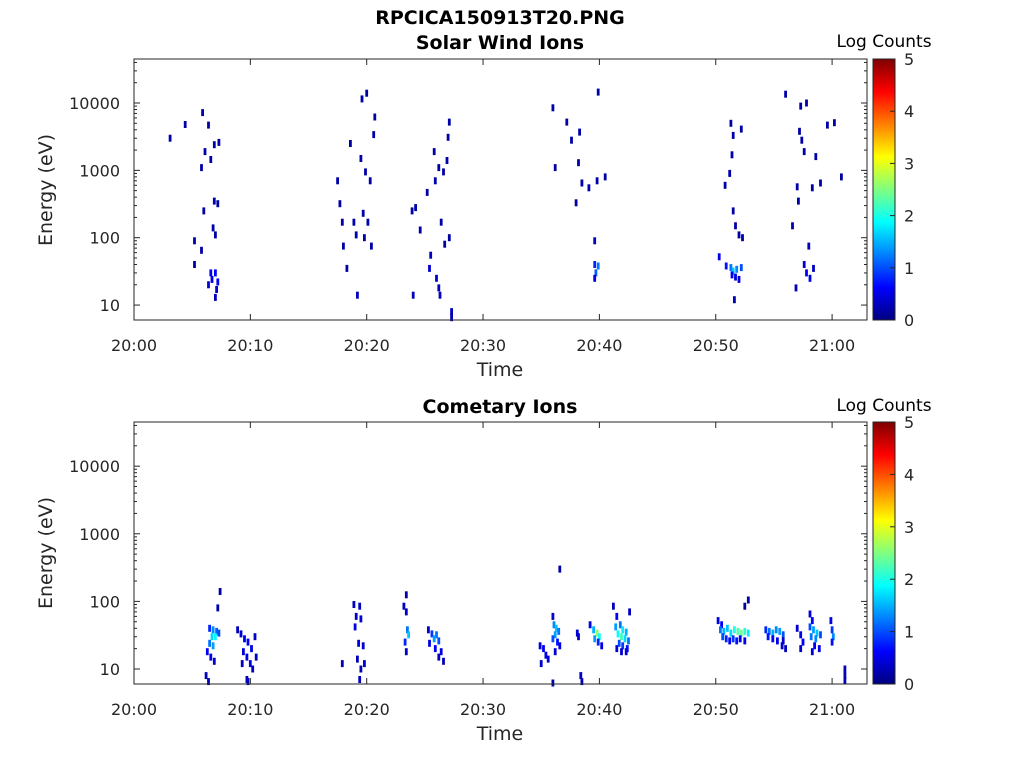 The width and height of the screenshot is (1024, 768). I want to click on y-tick-label: 10, so click(110, 305).